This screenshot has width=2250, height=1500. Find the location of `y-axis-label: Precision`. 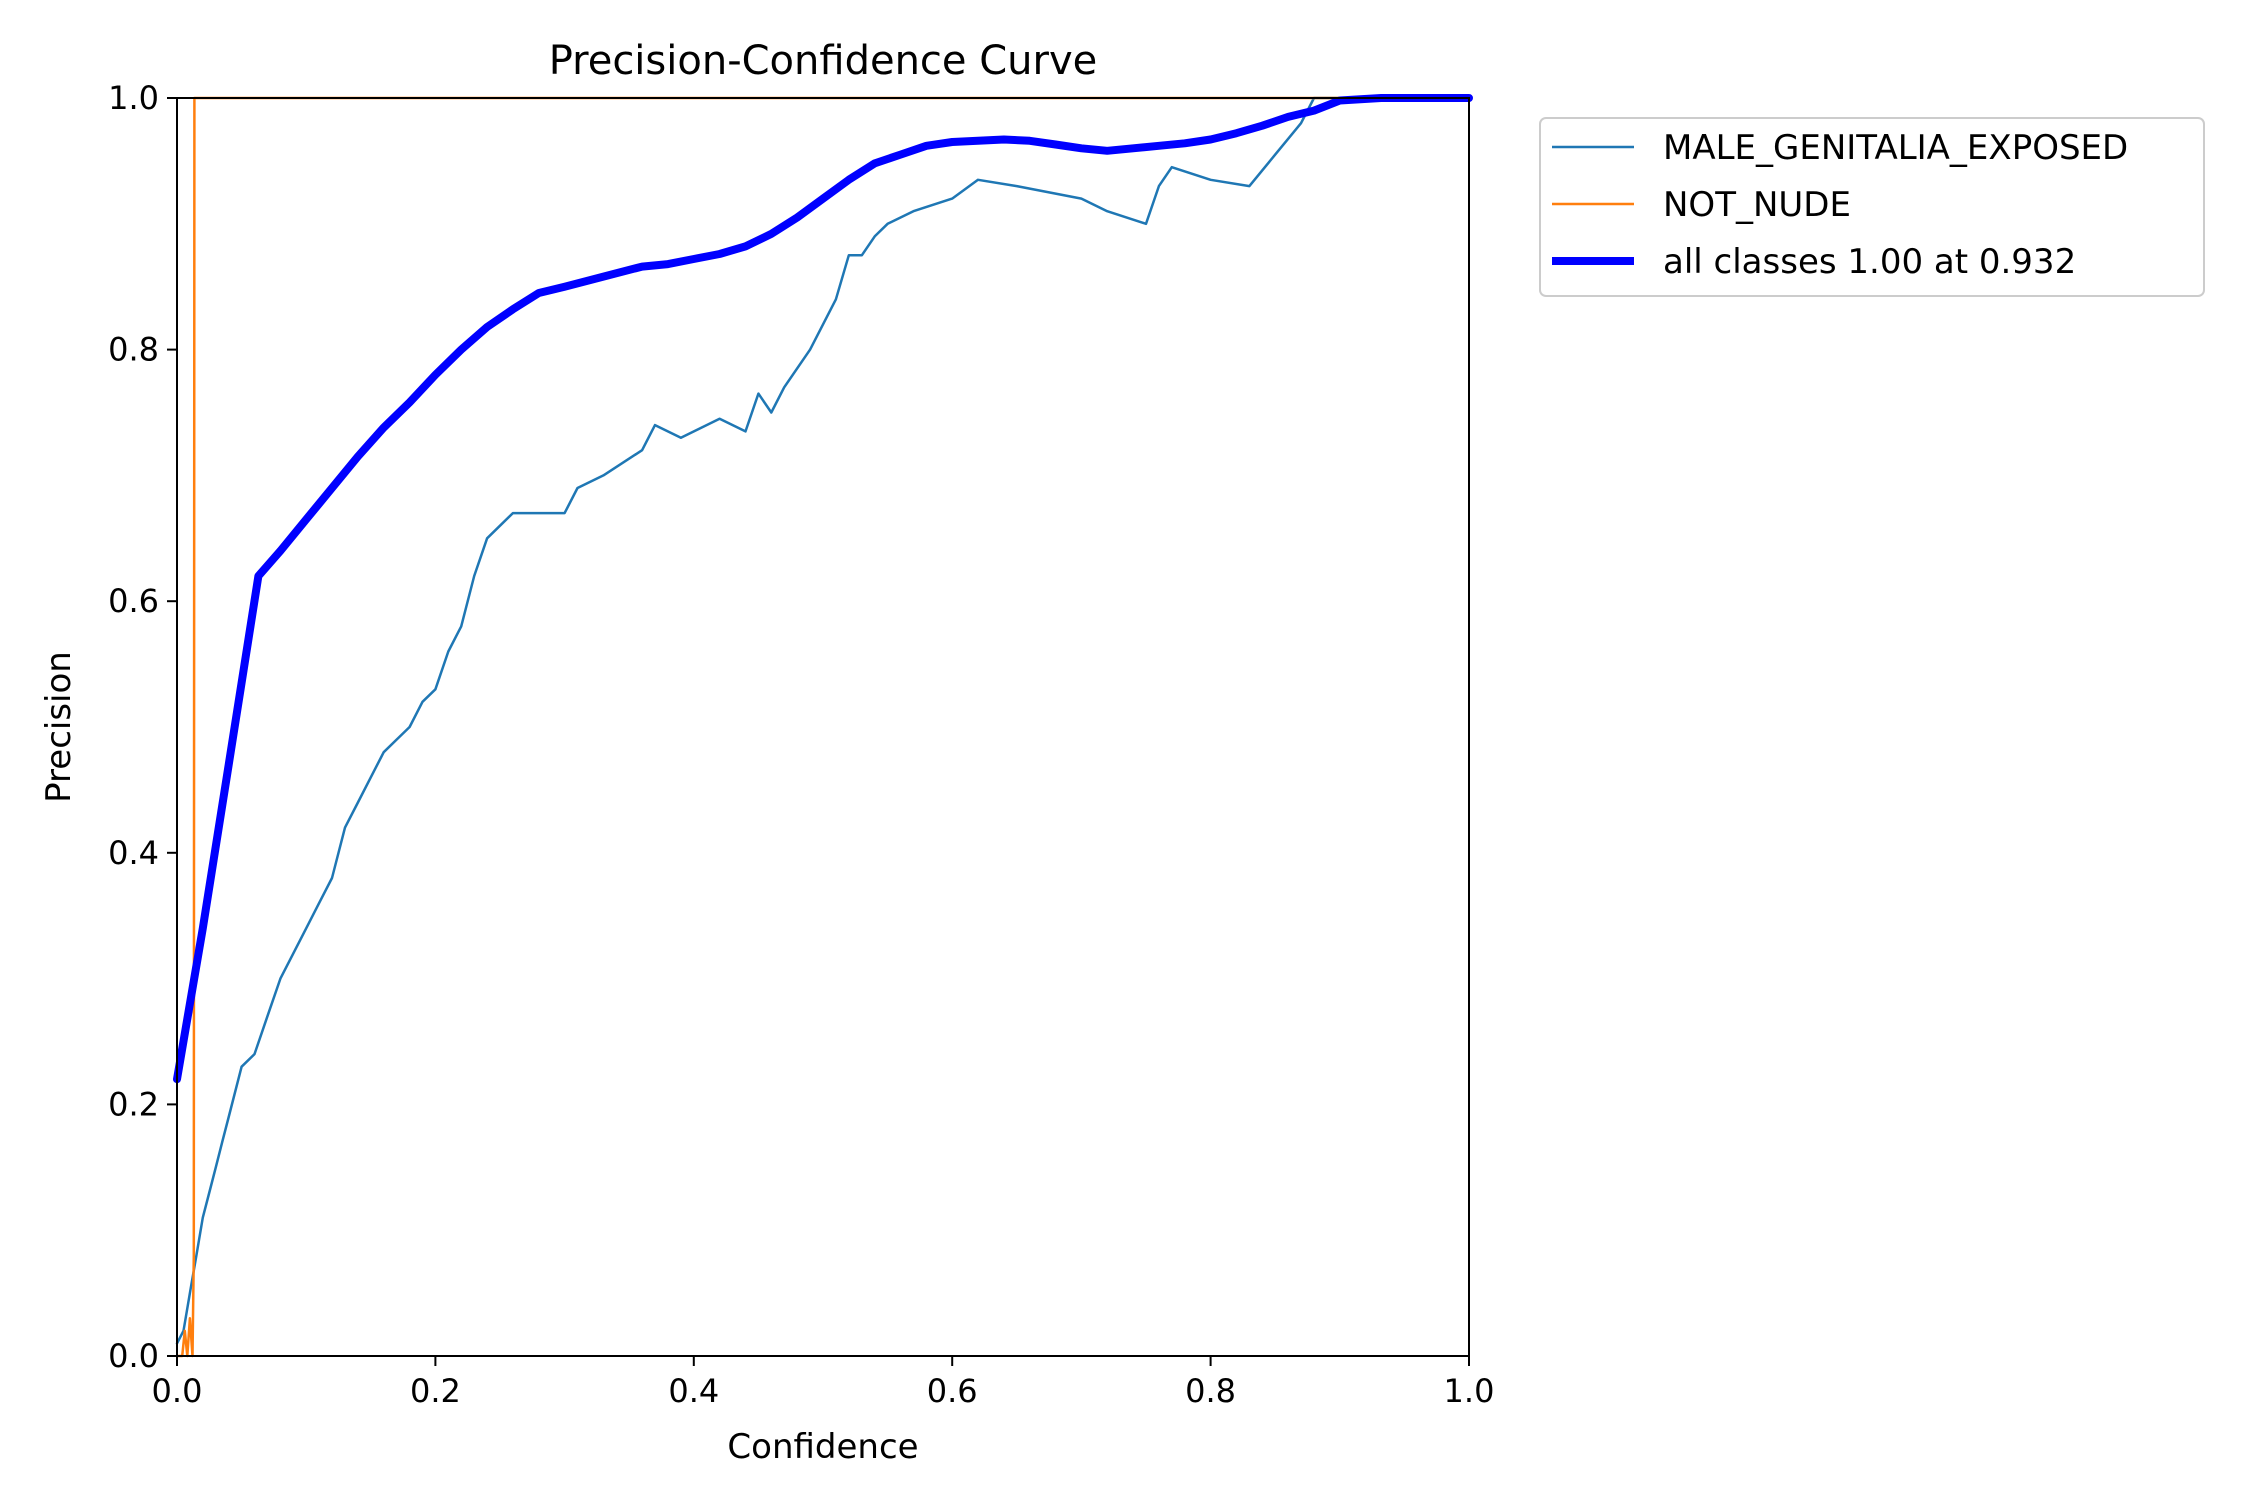

y-axis-label: Precision is located at coordinates (59, 727).